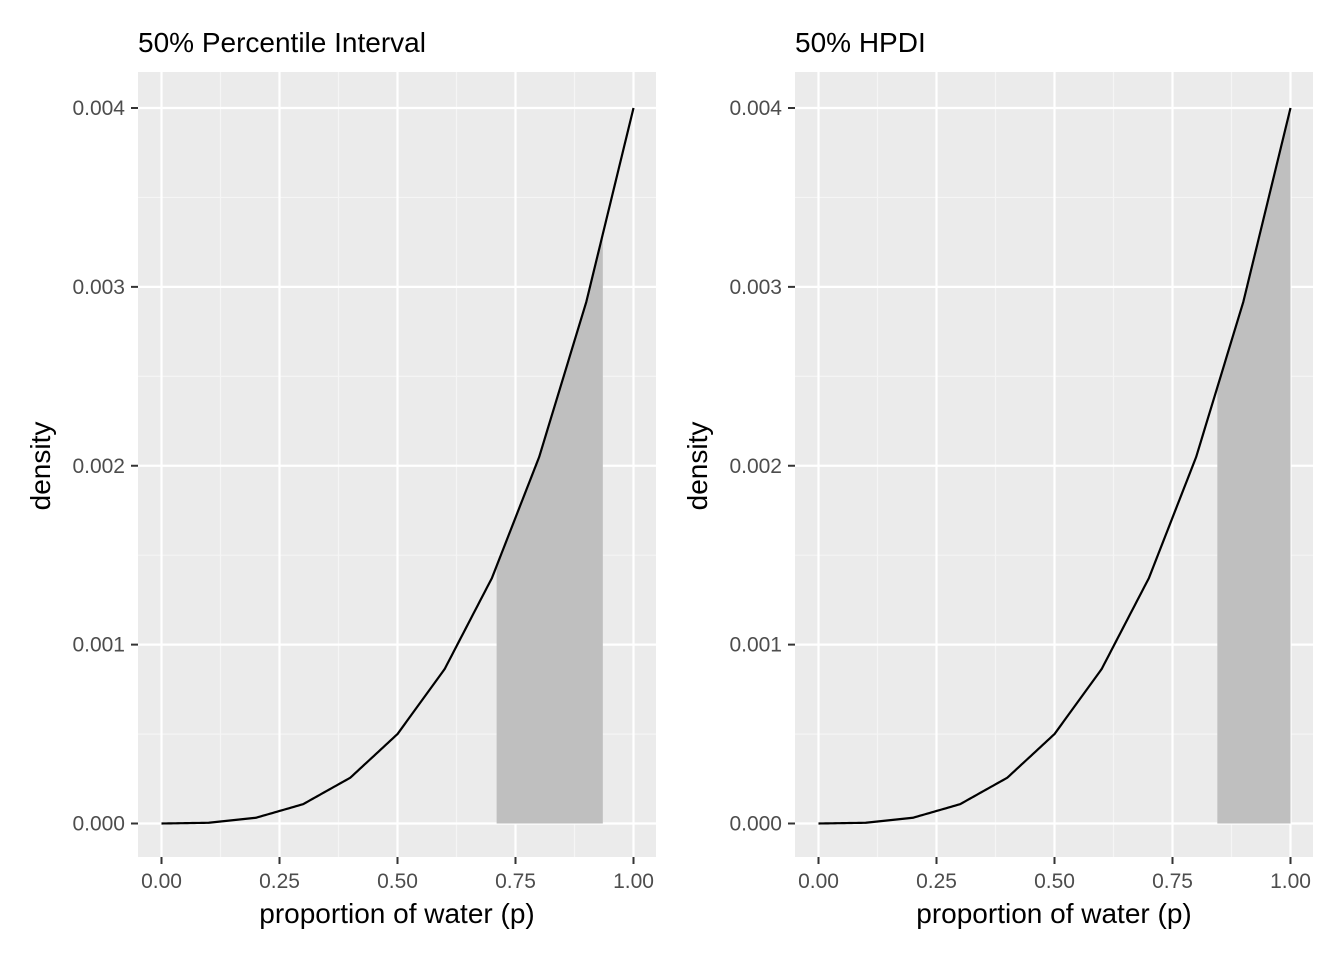 The image size is (1344, 960). What do you see at coordinates (282, 42) in the screenshot?
I see `panel-title: 50% Percentile Interval` at bounding box center [282, 42].